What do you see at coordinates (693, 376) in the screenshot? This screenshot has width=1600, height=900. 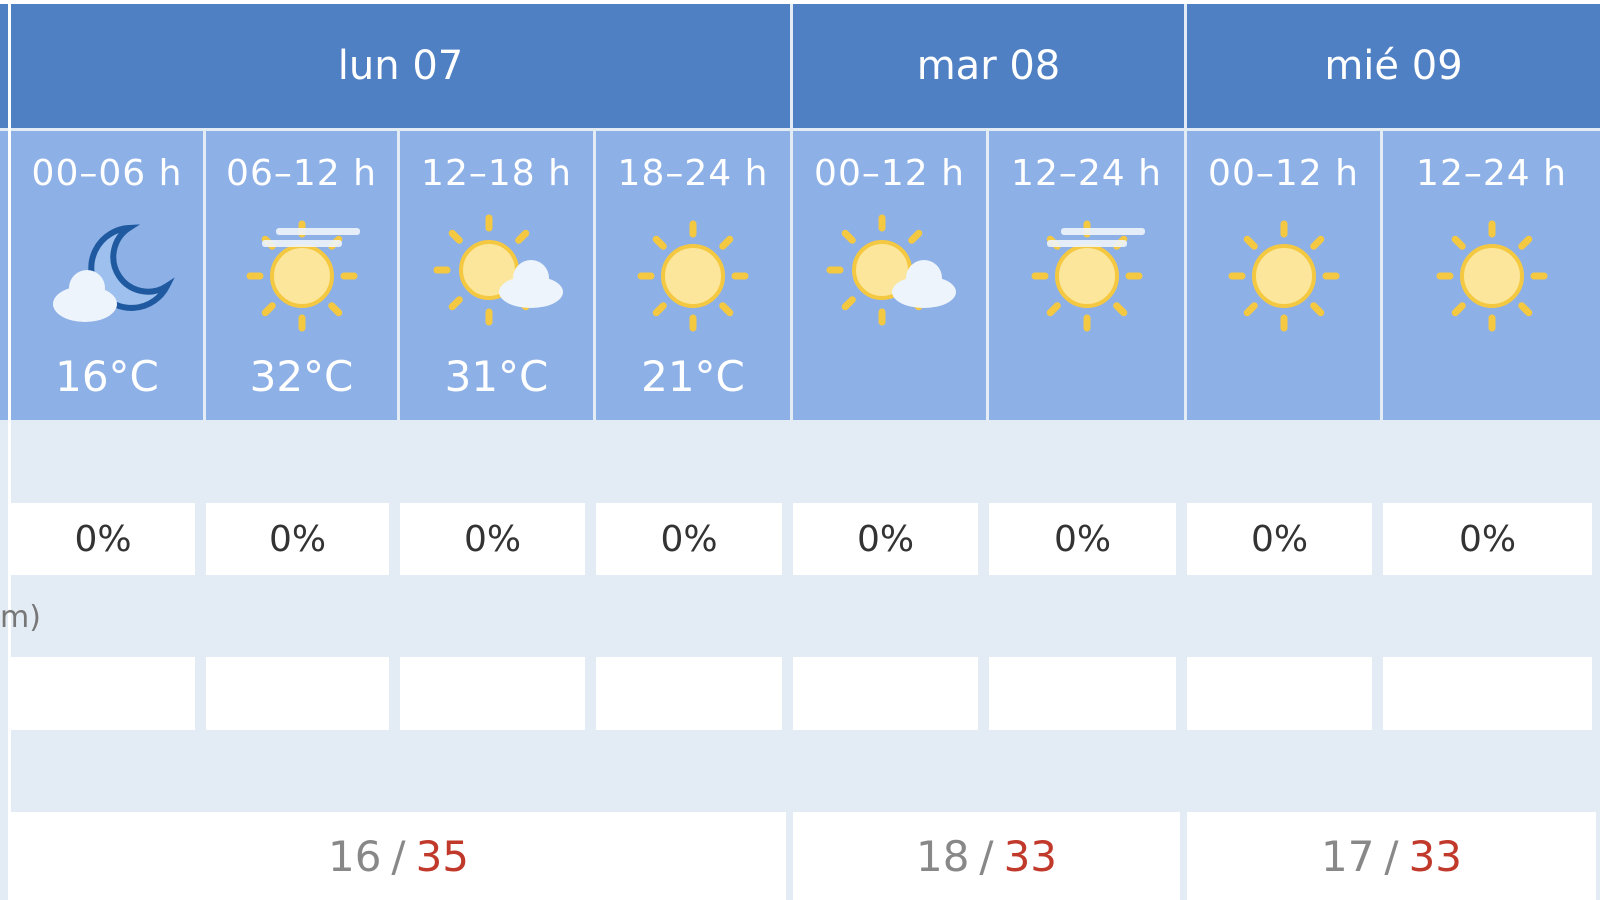 I see `period-temp: 21°C` at bounding box center [693, 376].